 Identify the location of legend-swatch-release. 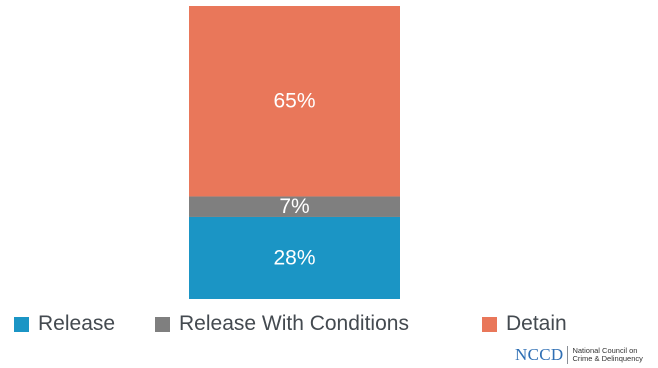
(21, 324).